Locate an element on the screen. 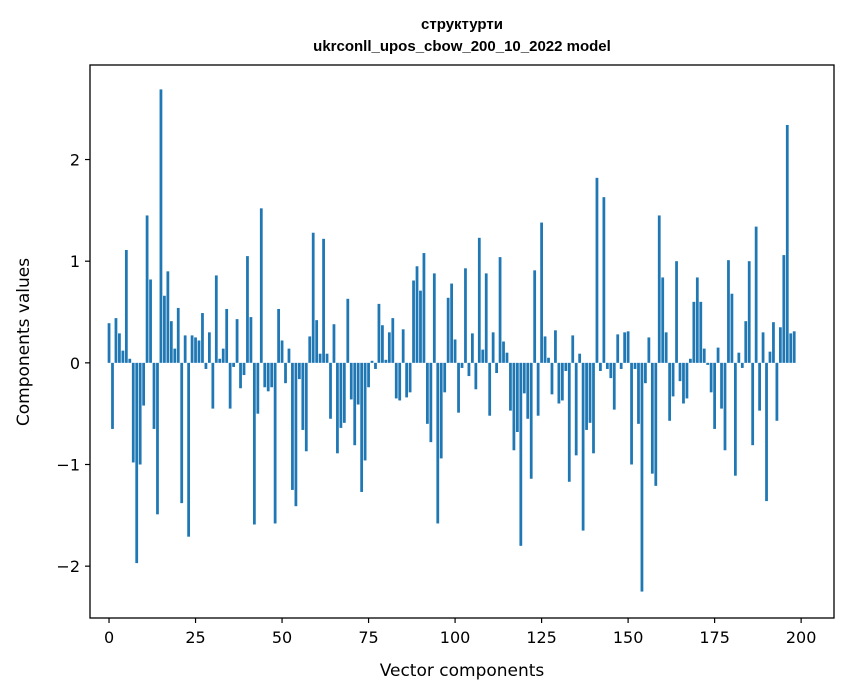 Image resolution: width=847 pixels, height=696 pixels. x-tick-label-50: 50 is located at coordinates (282, 637).